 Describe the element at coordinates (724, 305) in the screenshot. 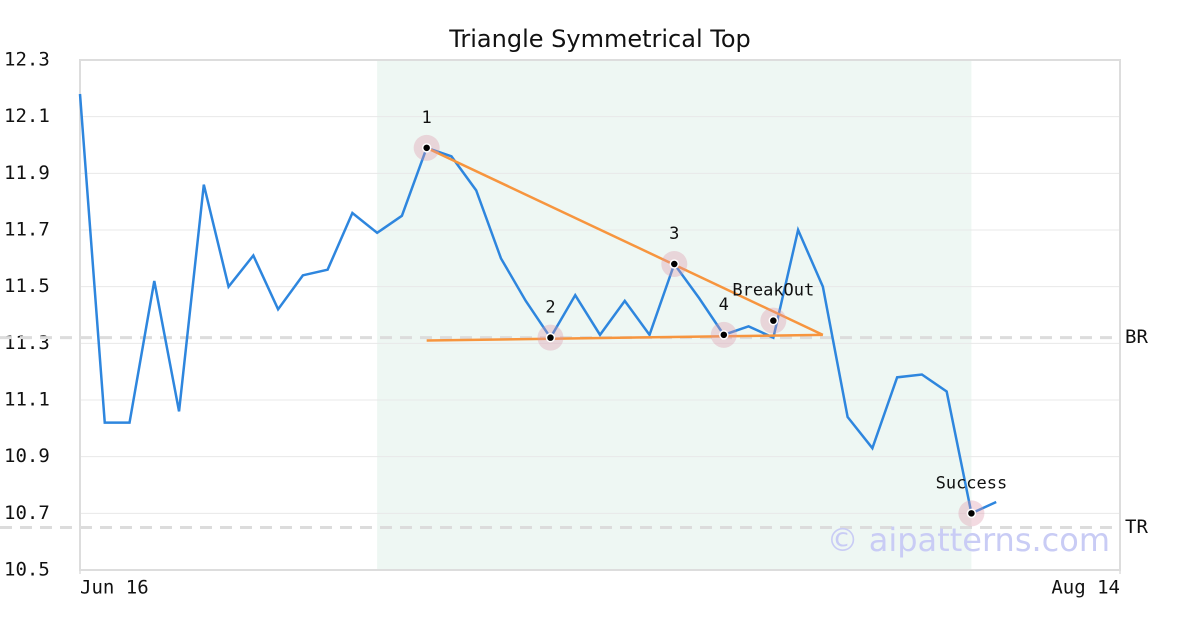

I see `pivot-label: 4` at that location.